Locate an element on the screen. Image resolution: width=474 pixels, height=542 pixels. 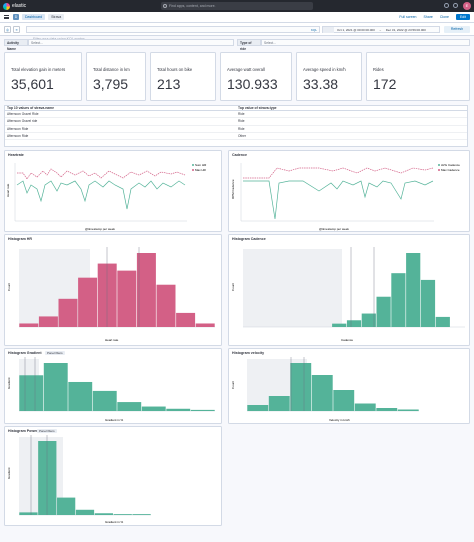
help-icon is located at coordinates (446, 5).